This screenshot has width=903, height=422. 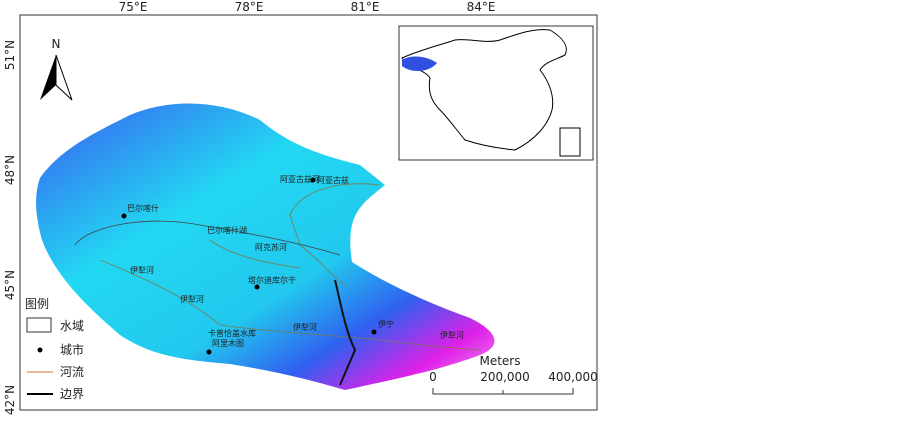 What do you see at coordinates (72, 349) in the screenshot?
I see `legend-label: 城市` at bounding box center [72, 349].